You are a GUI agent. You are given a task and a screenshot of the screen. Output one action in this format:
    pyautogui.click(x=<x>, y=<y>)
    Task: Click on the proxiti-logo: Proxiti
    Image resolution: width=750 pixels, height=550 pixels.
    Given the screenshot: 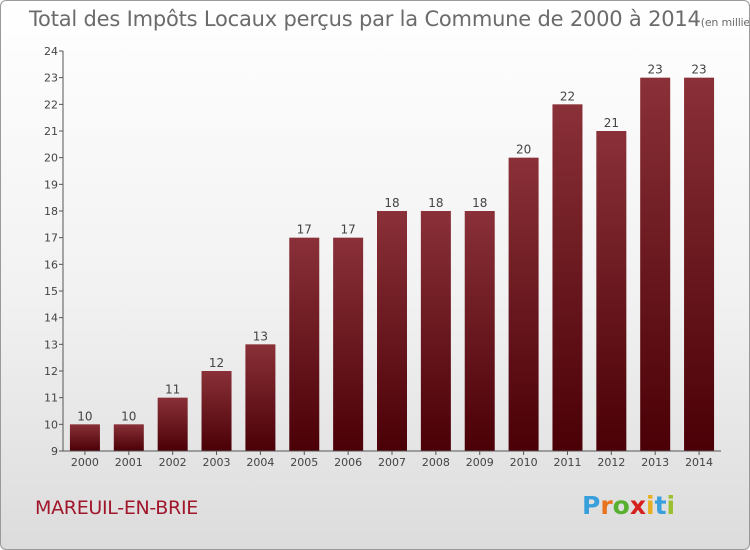 What is the action you would take?
    pyautogui.click(x=628, y=505)
    